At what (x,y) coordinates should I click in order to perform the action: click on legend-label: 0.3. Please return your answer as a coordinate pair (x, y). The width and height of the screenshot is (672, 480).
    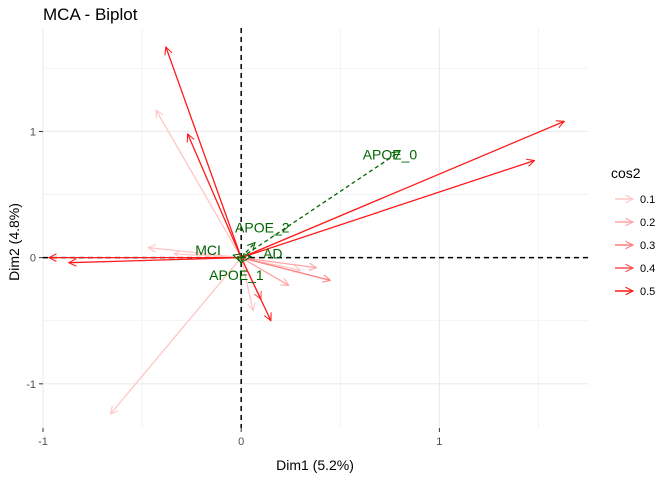
    Looking at the image, I should click on (647, 246).